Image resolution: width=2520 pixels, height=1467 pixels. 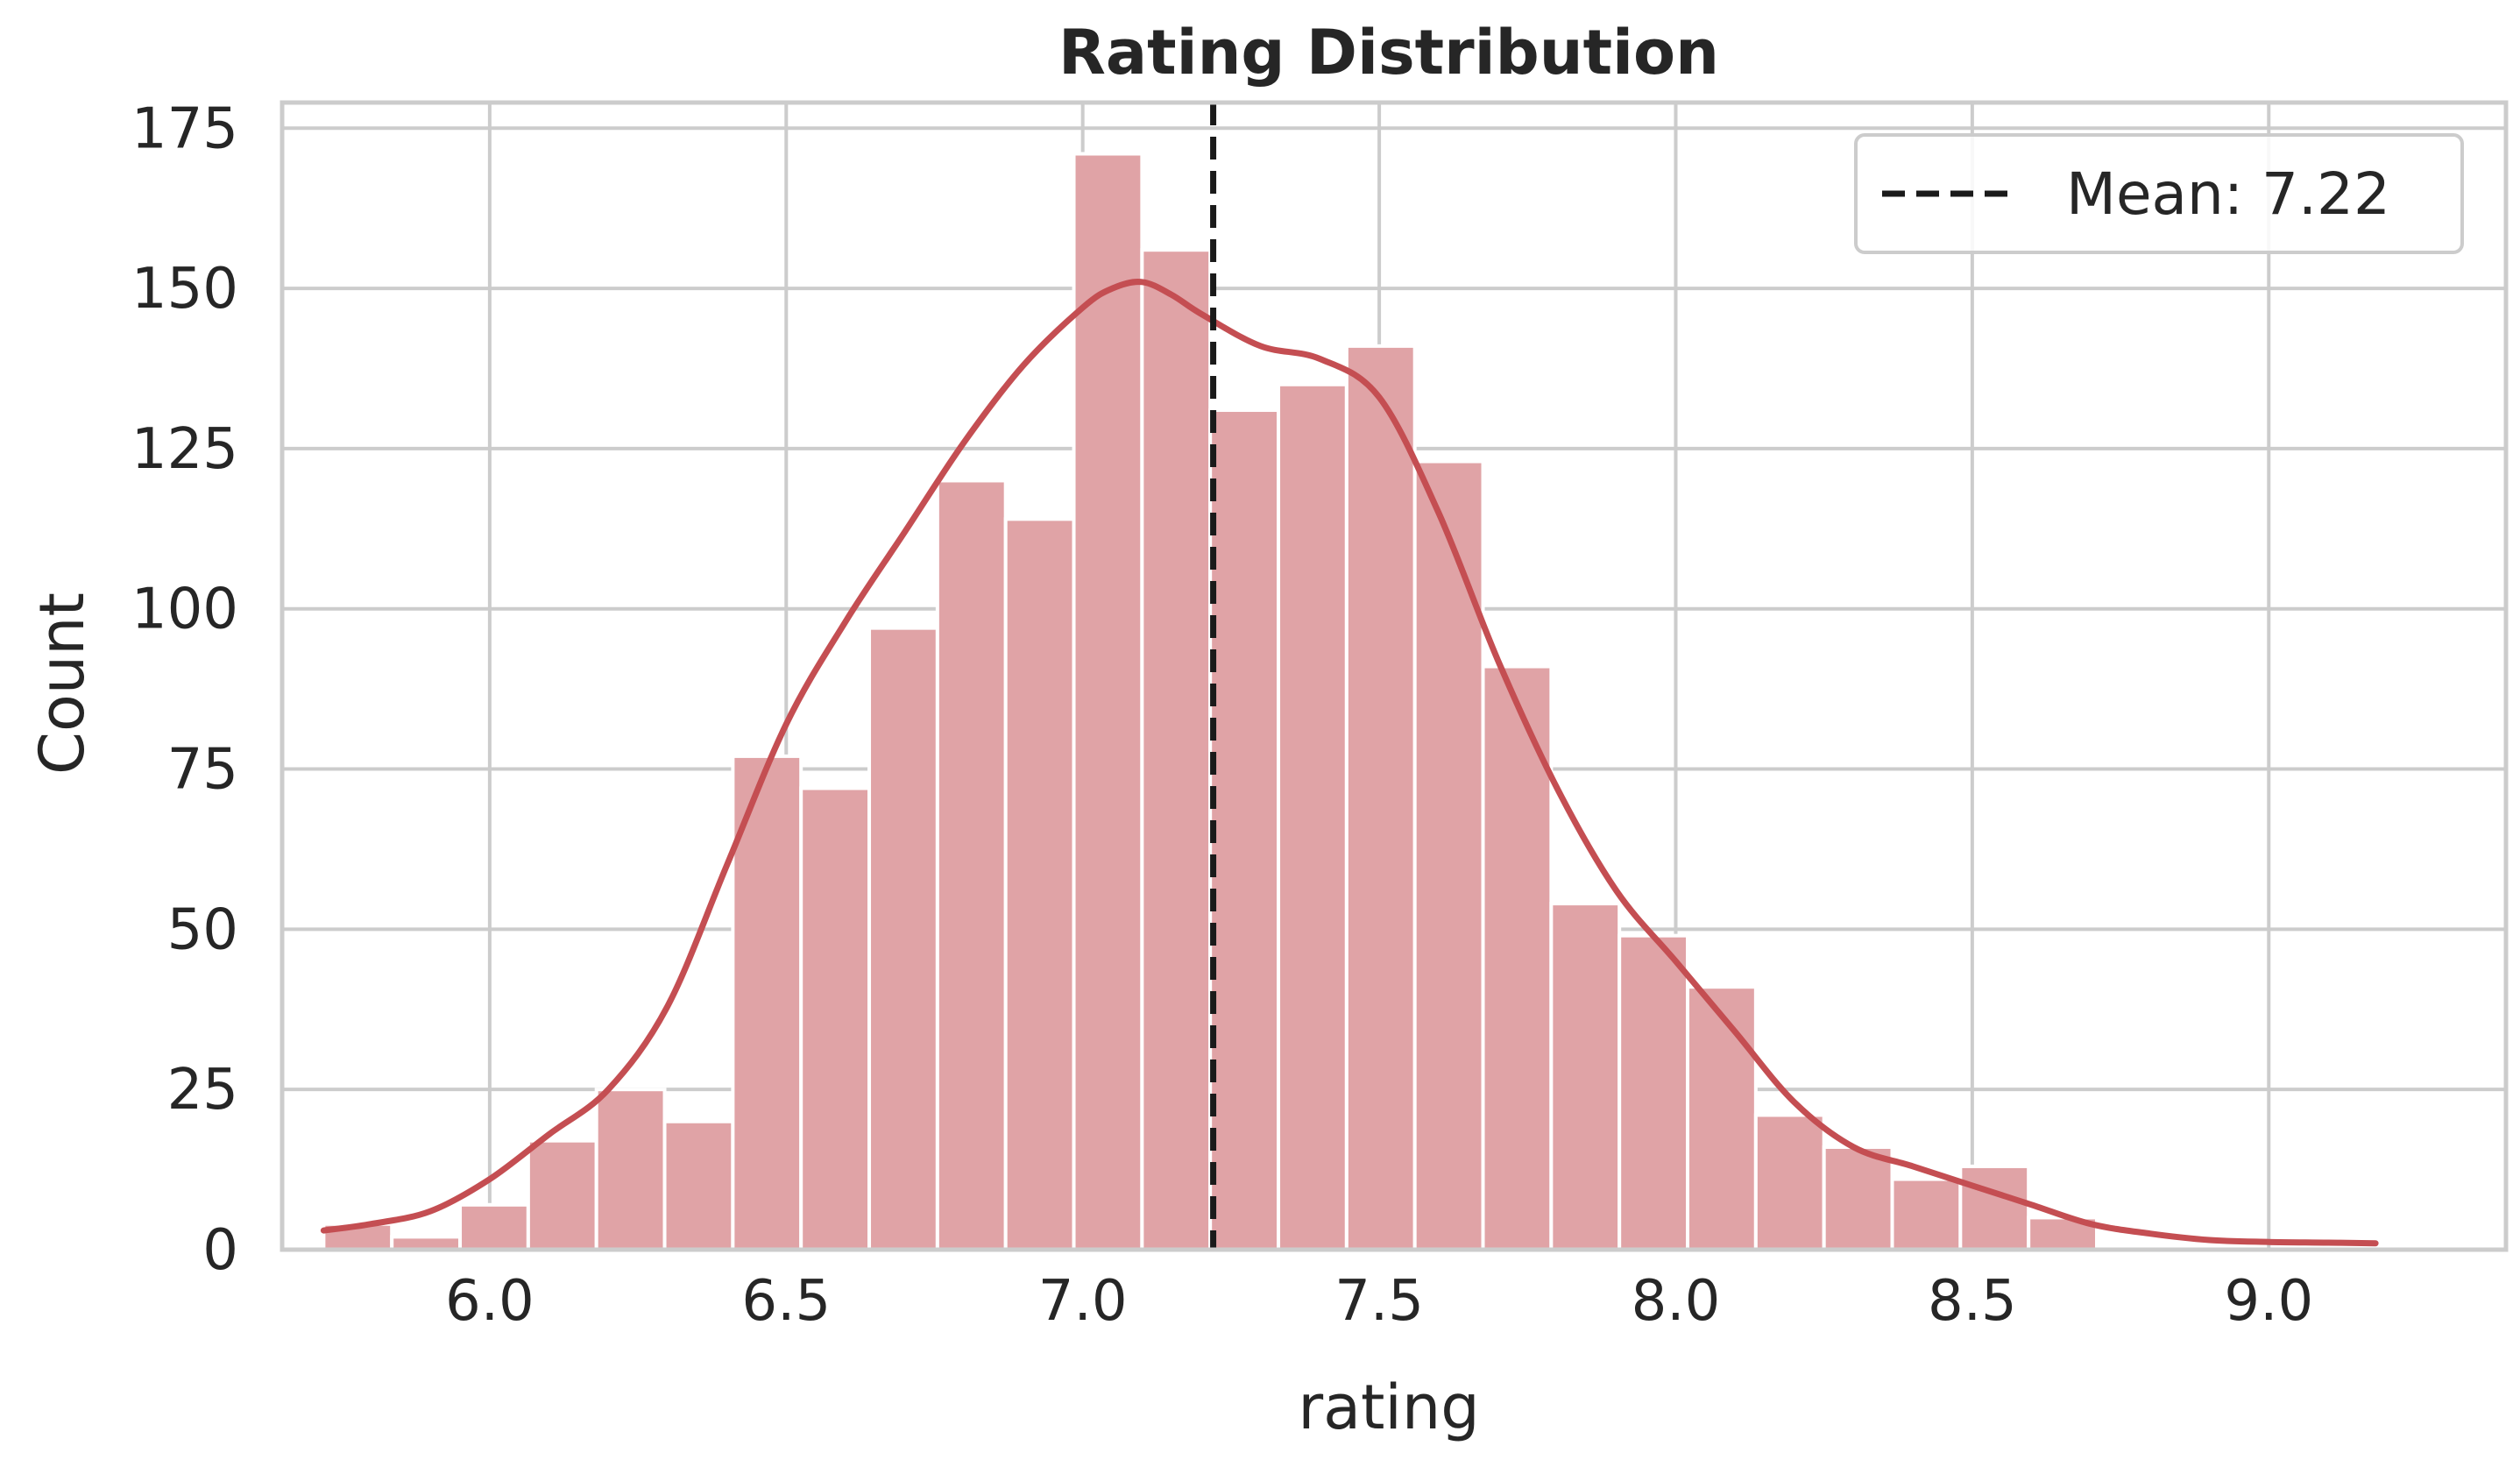 What do you see at coordinates (184, 290) in the screenshot?
I see `y-tick-label: 150` at bounding box center [184, 290].